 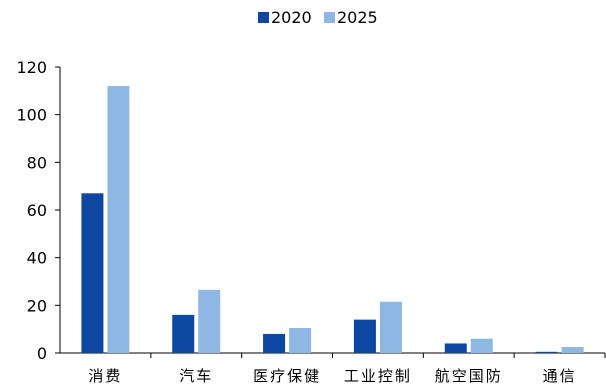 What do you see at coordinates (378, 376) in the screenshot?
I see `x-tick-label: 工业控制` at bounding box center [378, 376].